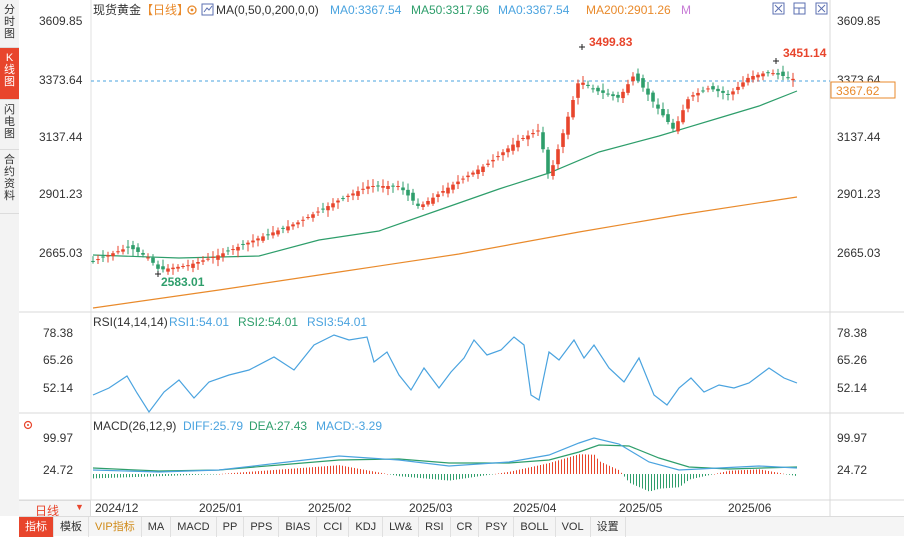  I want to click on period-selector: 日线 ▼, so click(55, 509).